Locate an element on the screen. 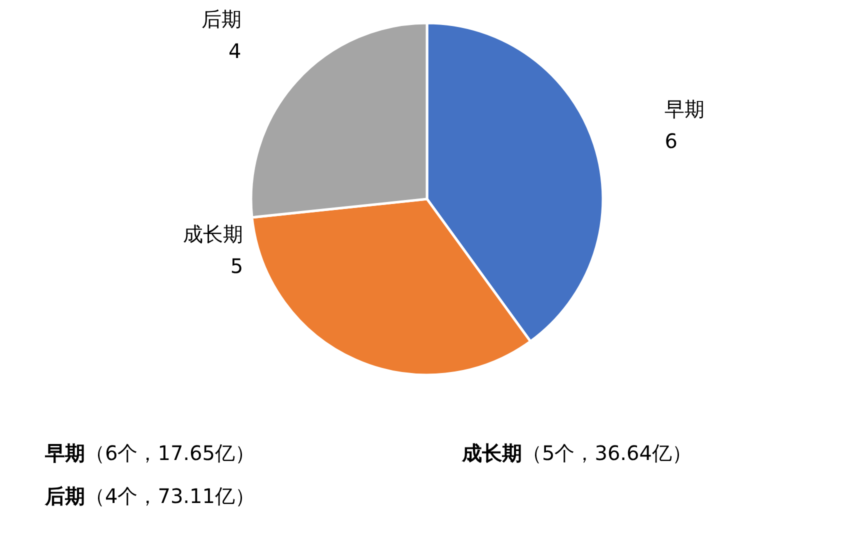 The image size is (853, 551). data-label: 6 is located at coordinates (671, 140).